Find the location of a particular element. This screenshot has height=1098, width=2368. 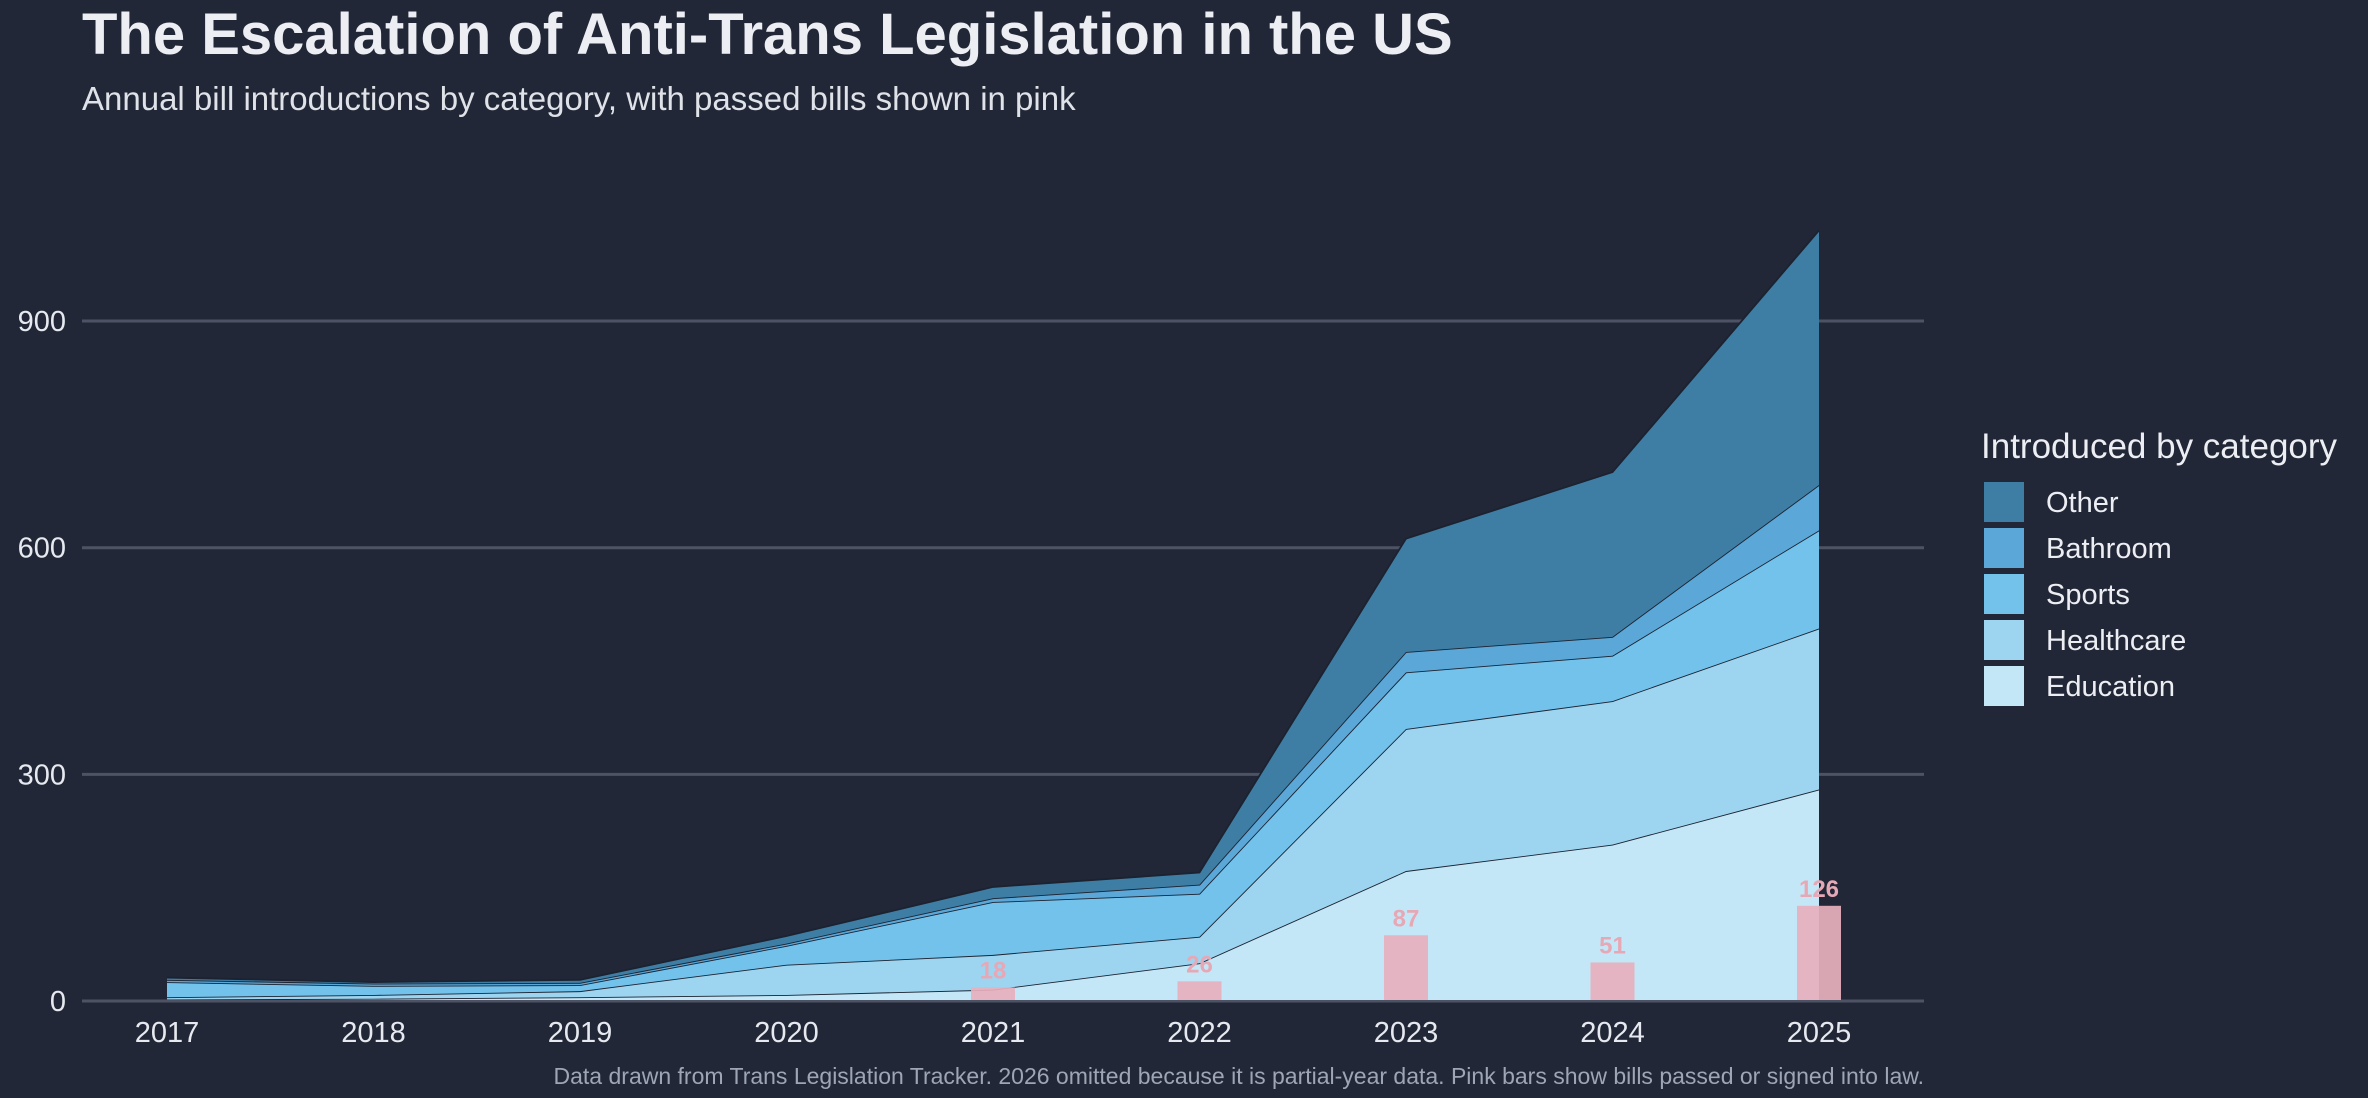

x-tick-label: 2018 is located at coordinates (373, 1033).